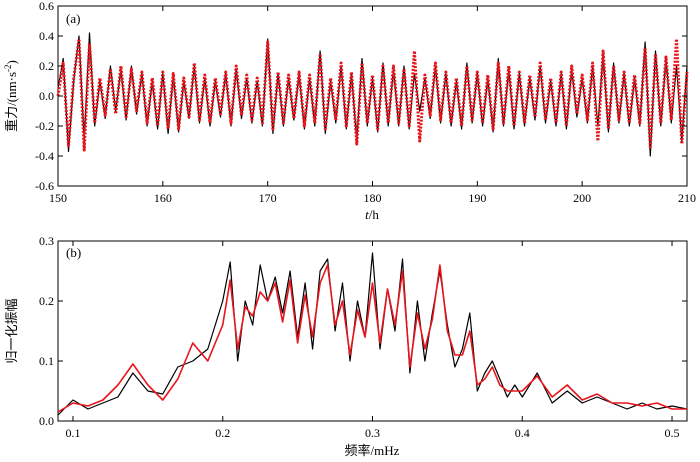  I want to click on panel-a-ytick-label: -0.6, so click(44, 186).